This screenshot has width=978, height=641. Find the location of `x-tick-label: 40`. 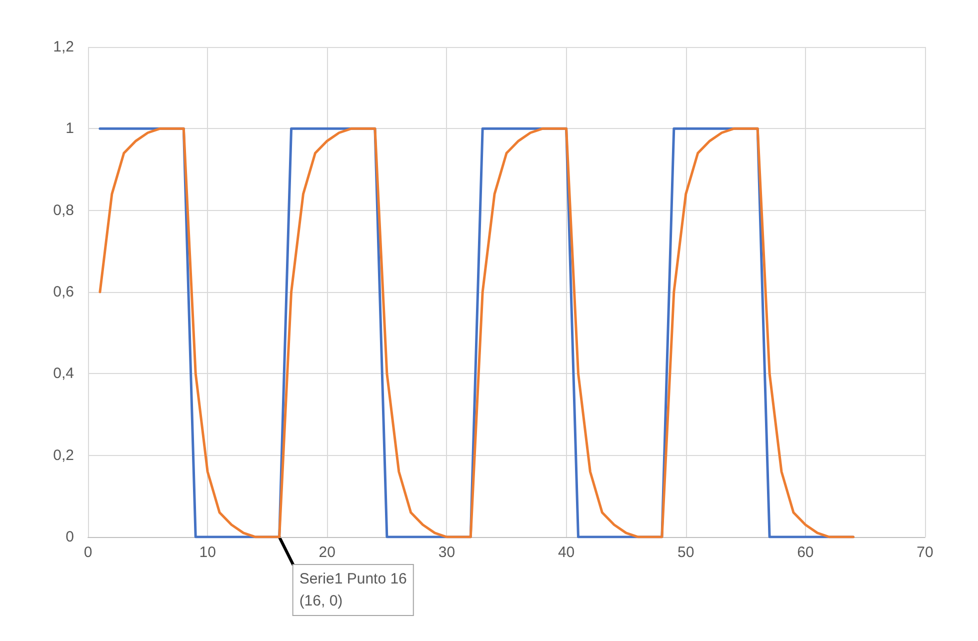

x-tick-label: 40 is located at coordinates (566, 552).